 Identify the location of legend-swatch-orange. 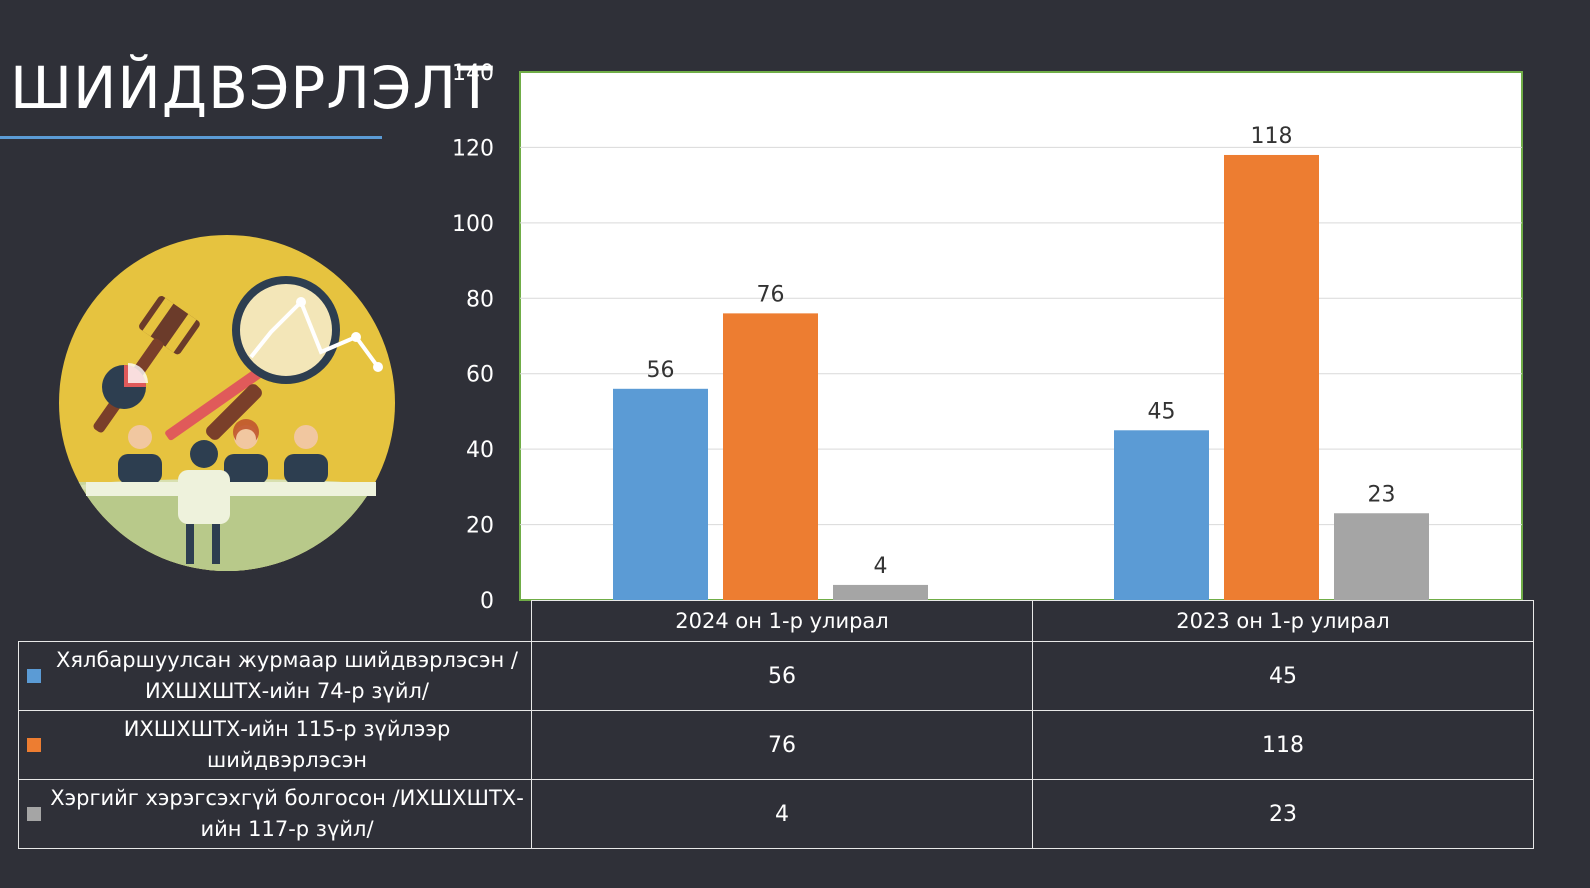
(34, 745).